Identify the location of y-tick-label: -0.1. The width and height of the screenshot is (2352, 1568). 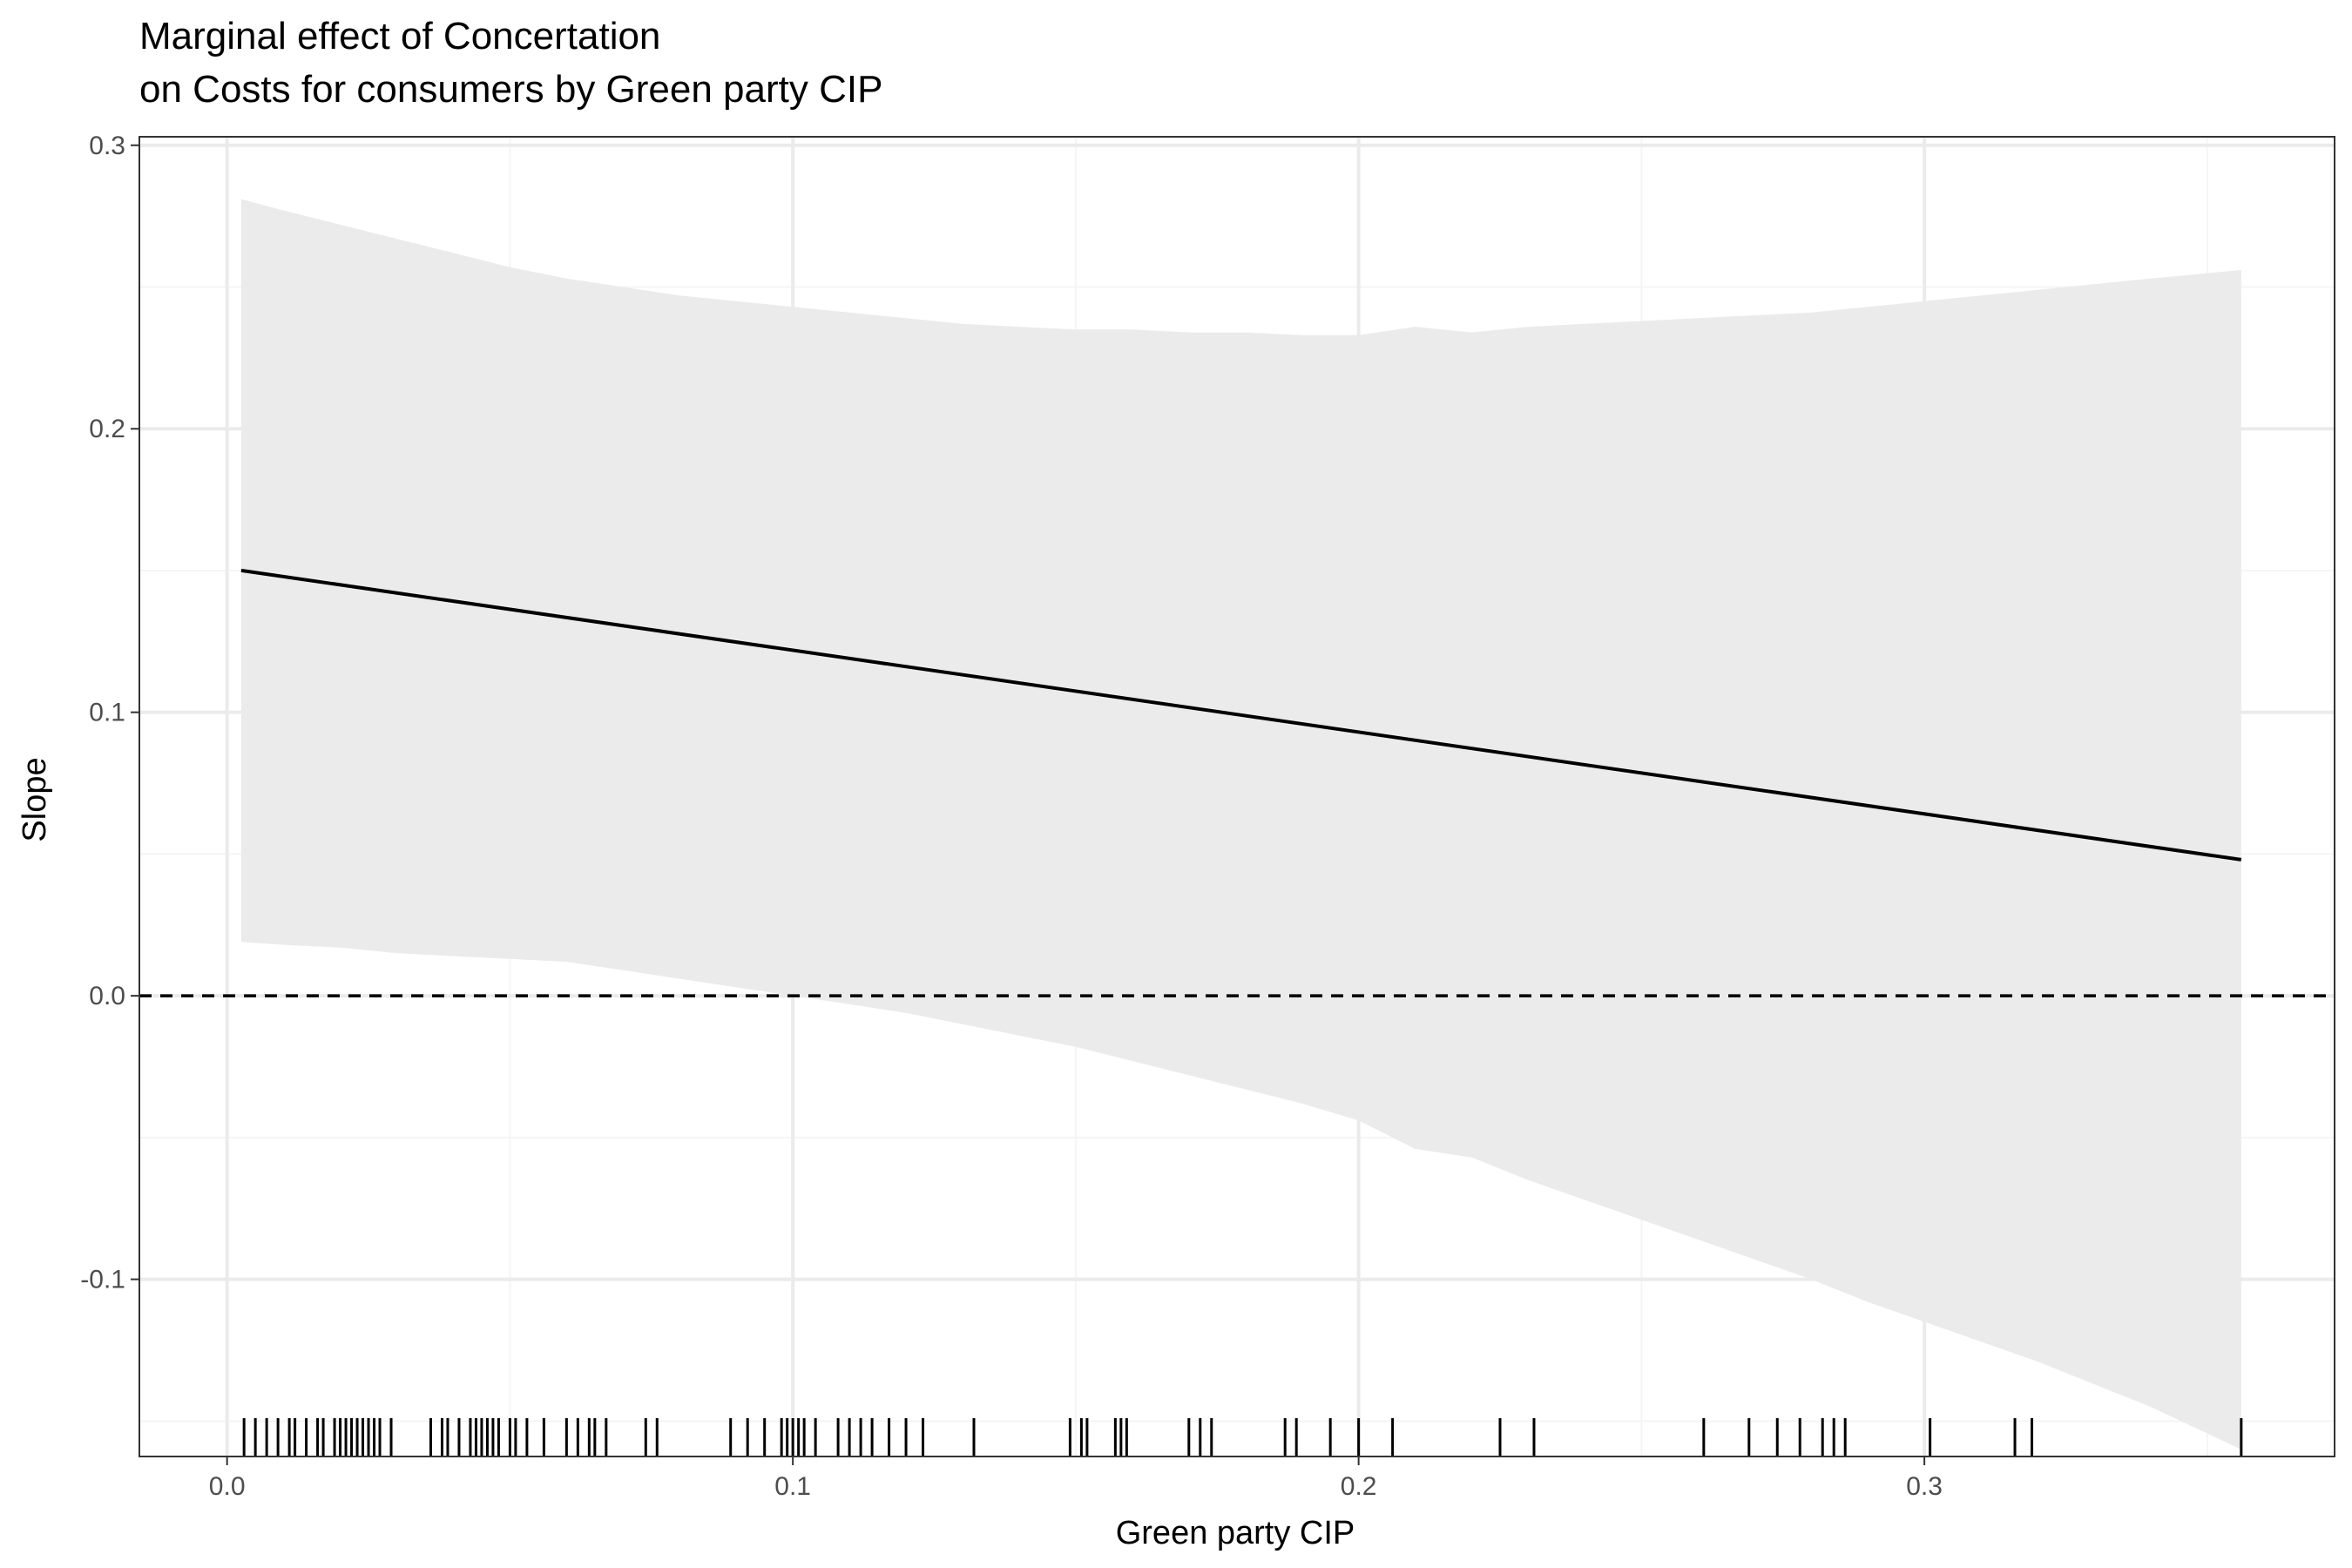
(102, 1280).